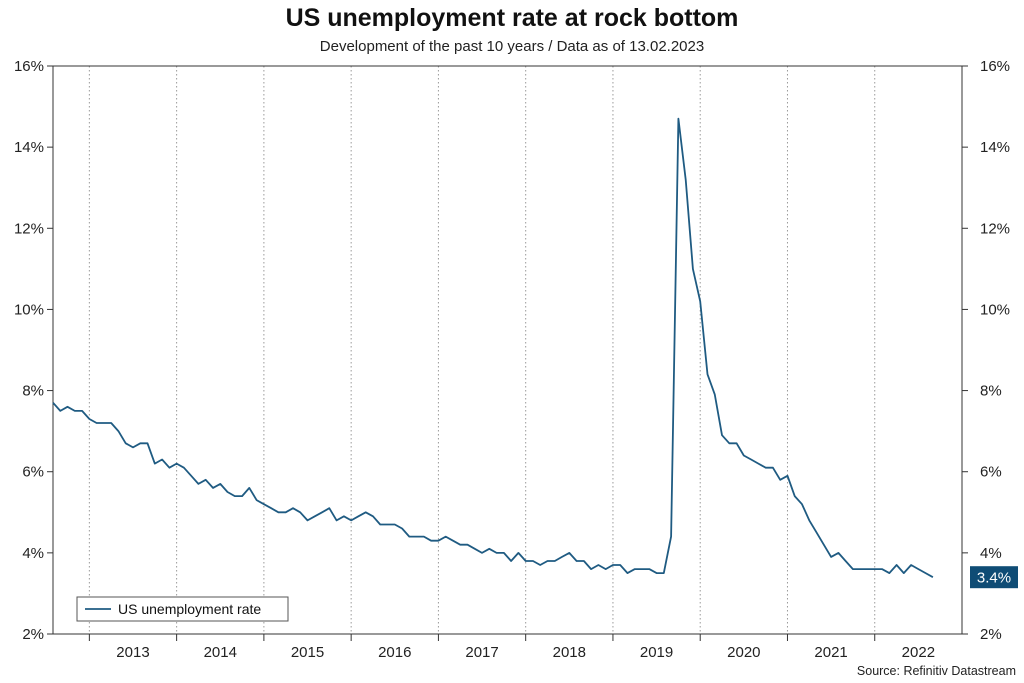 This screenshot has height=683, width=1024. What do you see at coordinates (29, 309) in the screenshot?
I see `y-tick-label-left: 10%` at bounding box center [29, 309].